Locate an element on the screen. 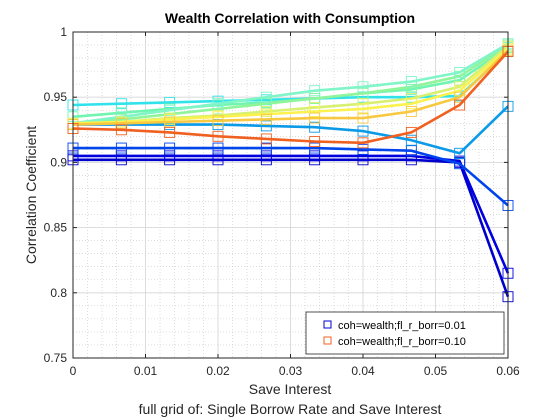  y-tick-label: 0.9 is located at coordinates (58, 162).